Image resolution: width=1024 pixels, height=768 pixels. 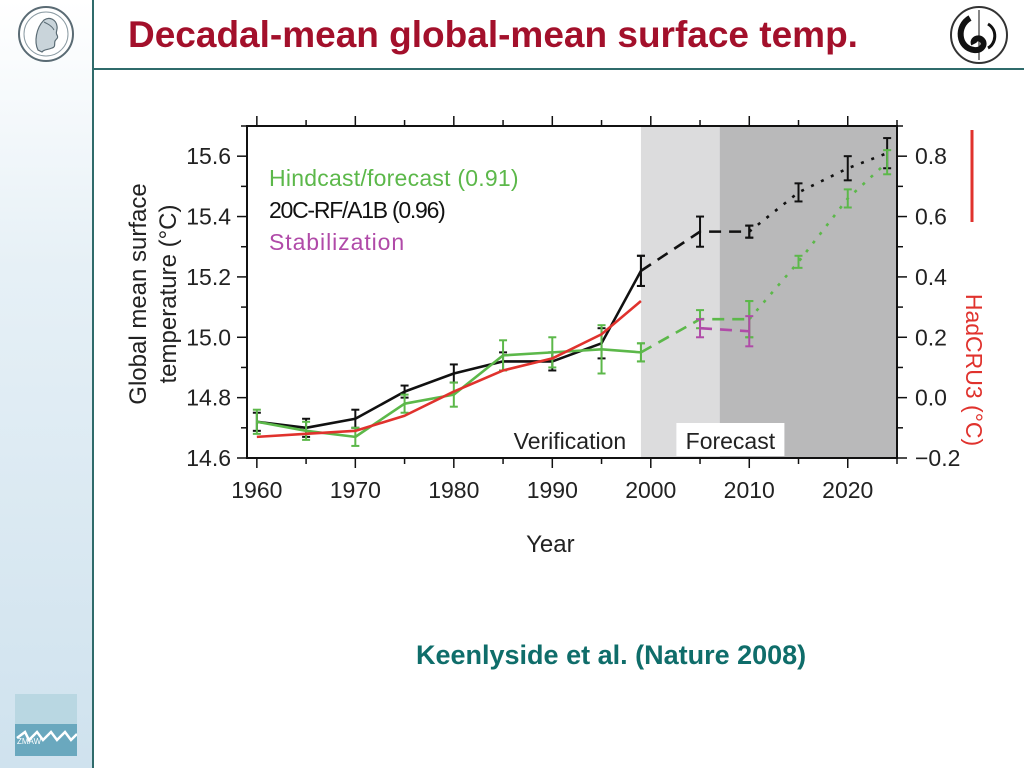 I want to click on forecast-label-box, so click(x=730, y=439).